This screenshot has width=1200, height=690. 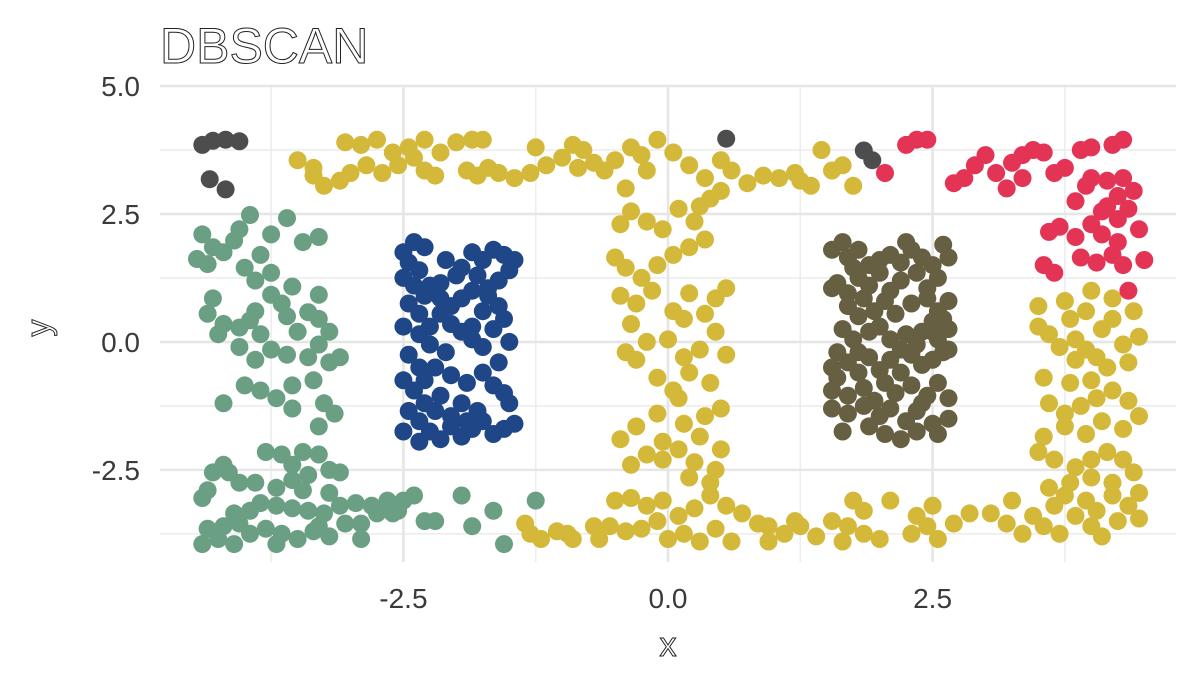 I want to click on chart-title: DBSCAN, so click(x=264, y=46).